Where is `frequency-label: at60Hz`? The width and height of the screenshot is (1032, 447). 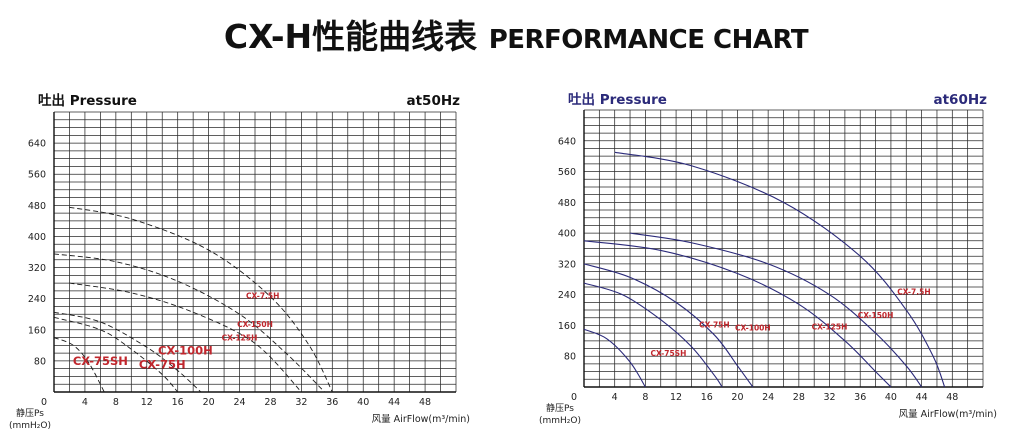 frequency-label: at60Hz is located at coordinates (960, 100).